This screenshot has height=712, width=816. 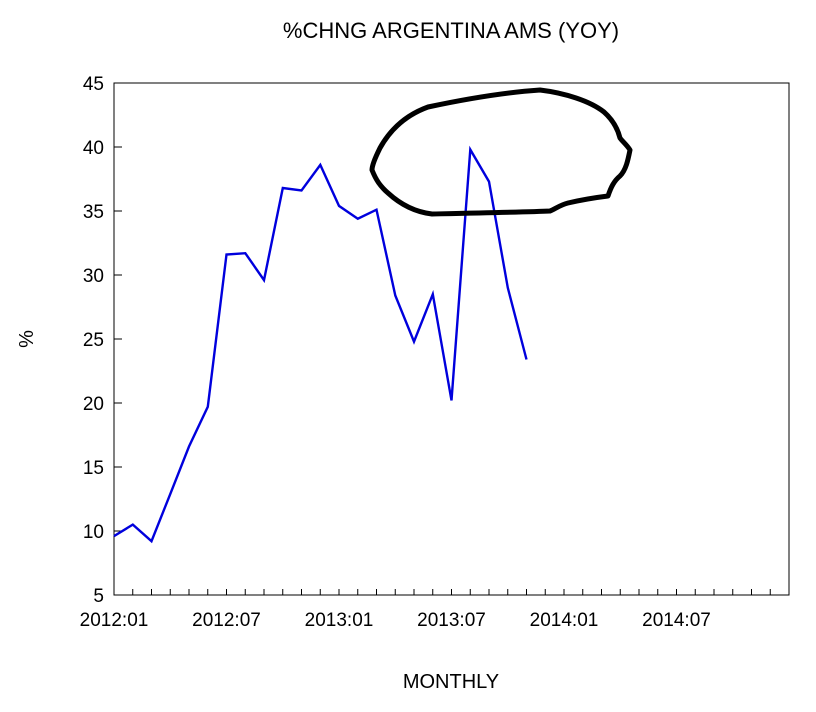 I want to click on x-tick-label: 2012:01, so click(x=114, y=620).